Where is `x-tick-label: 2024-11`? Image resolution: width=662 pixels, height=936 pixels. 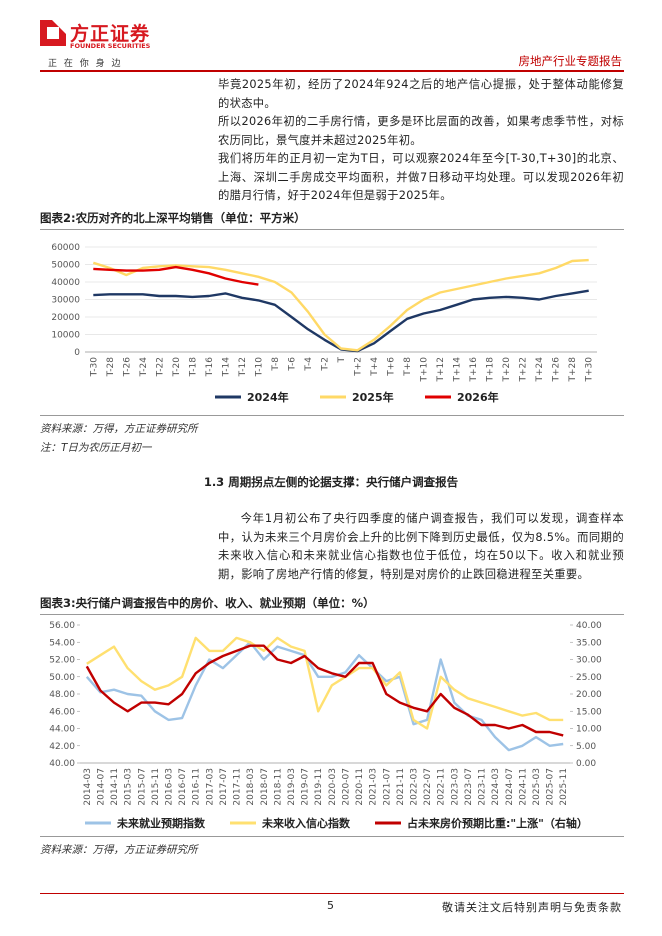
x-tick-label: 2024-11 is located at coordinates (523, 787).